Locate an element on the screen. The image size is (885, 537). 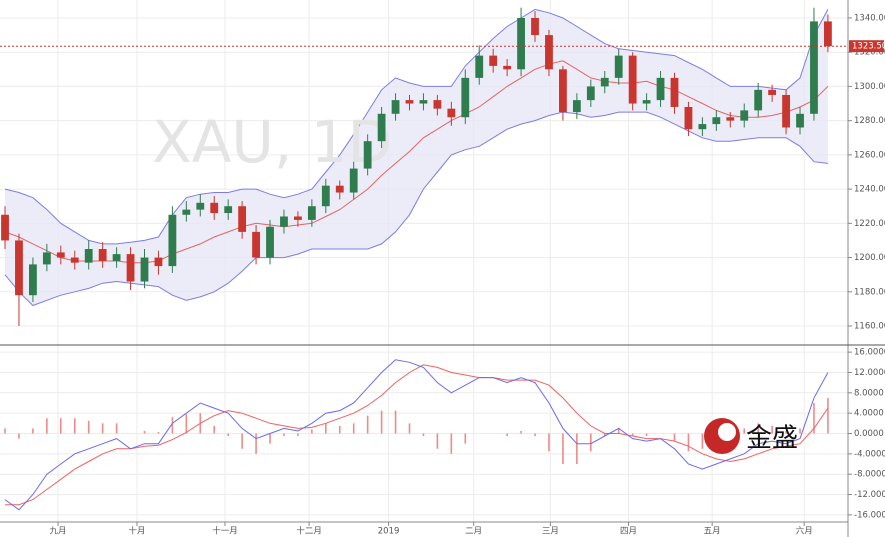
y-tick-label: 1320.00 is located at coordinates (869, 53).